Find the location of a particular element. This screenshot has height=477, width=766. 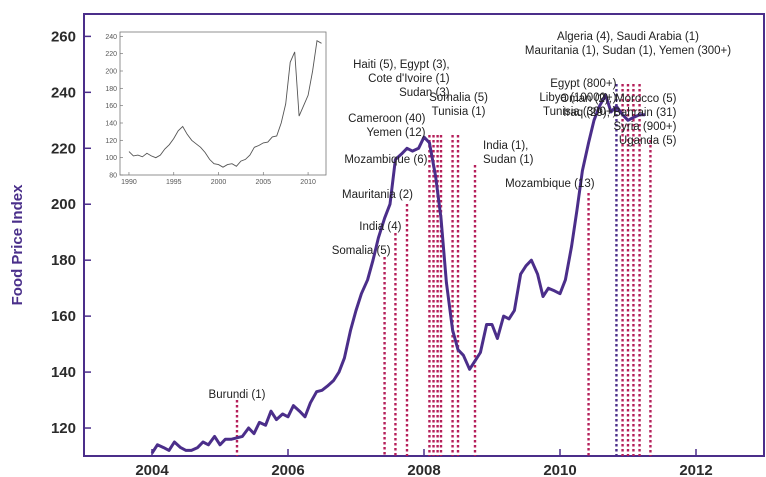

inset-x-tick-label: 2000 is located at coordinates (219, 182).